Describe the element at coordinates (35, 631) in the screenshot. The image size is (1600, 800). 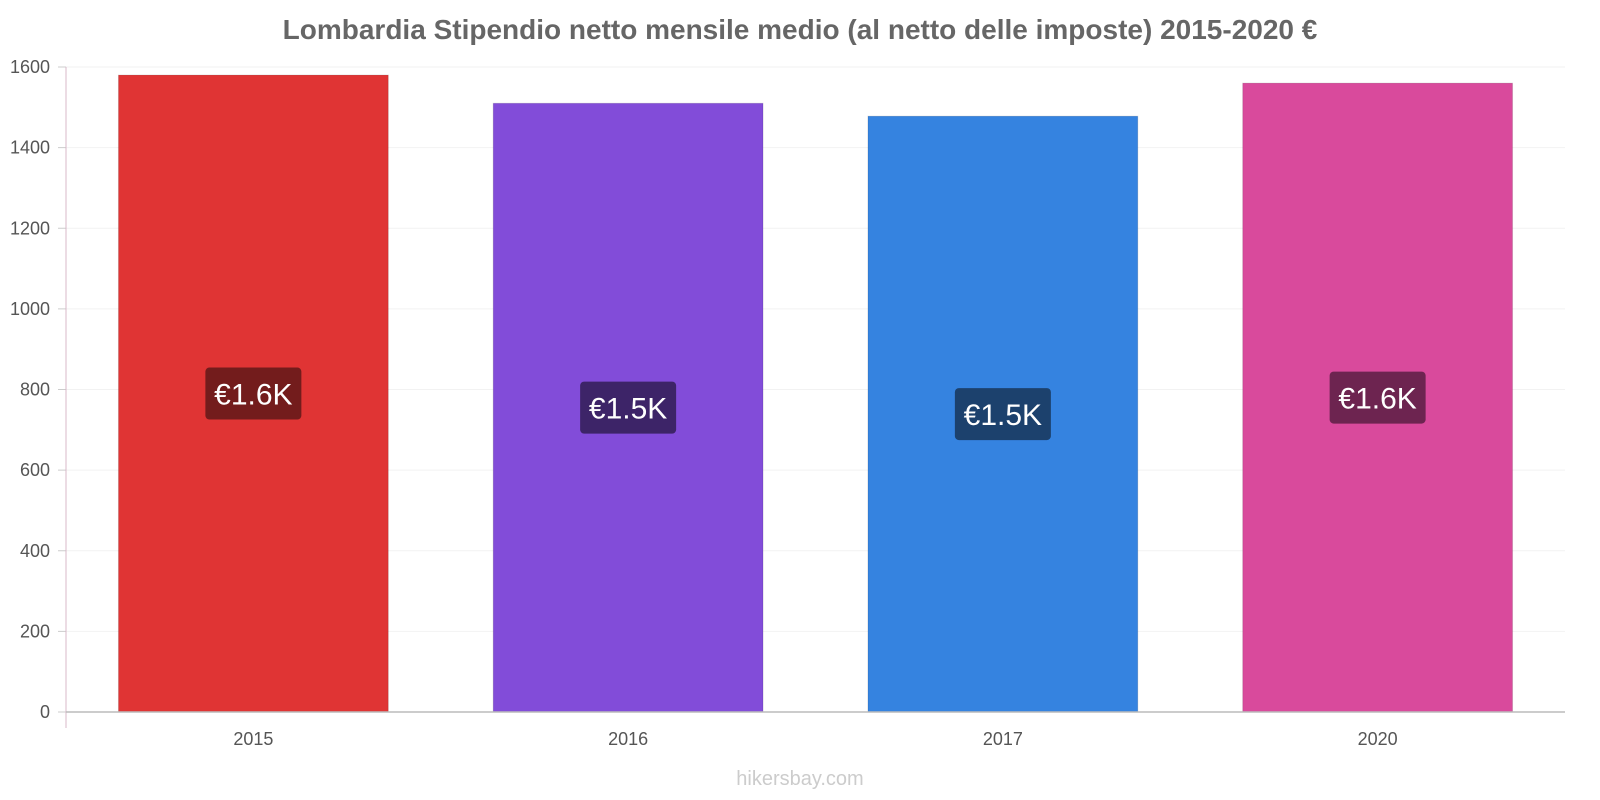
I see `y-tick-label: 200` at that location.